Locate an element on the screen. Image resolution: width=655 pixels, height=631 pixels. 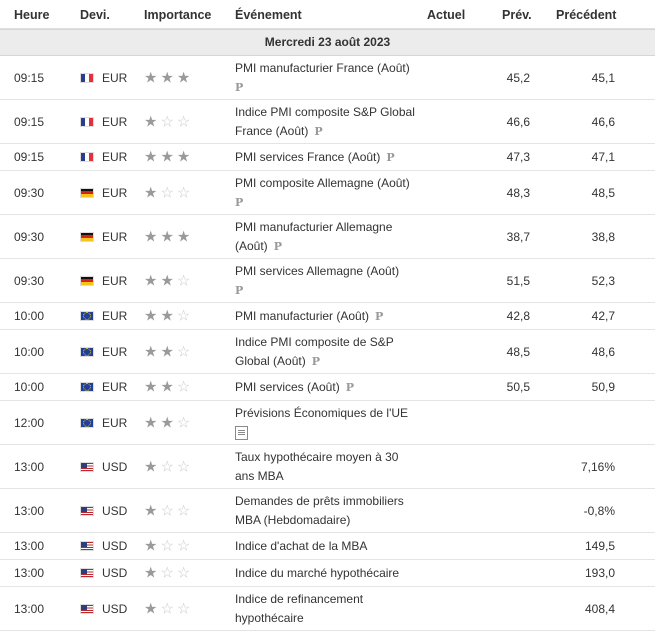
event-name: PMI manufacturier Allemagne (Août) P is located at coordinates (327, 237).